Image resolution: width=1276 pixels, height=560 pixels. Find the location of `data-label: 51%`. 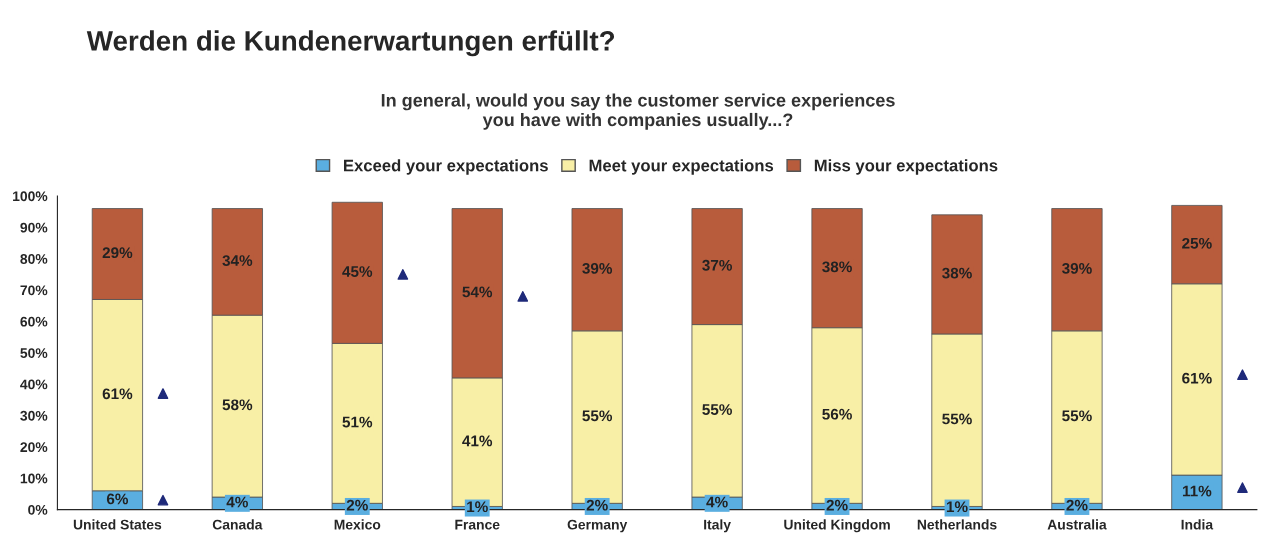

data-label: 51% is located at coordinates (357, 422).